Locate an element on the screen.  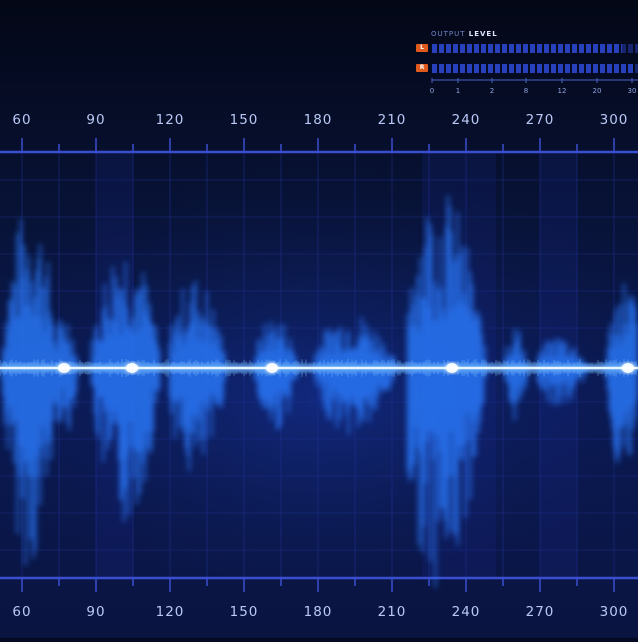
output-level-title: OUTPUT LEVEL is located at coordinates (464, 34).